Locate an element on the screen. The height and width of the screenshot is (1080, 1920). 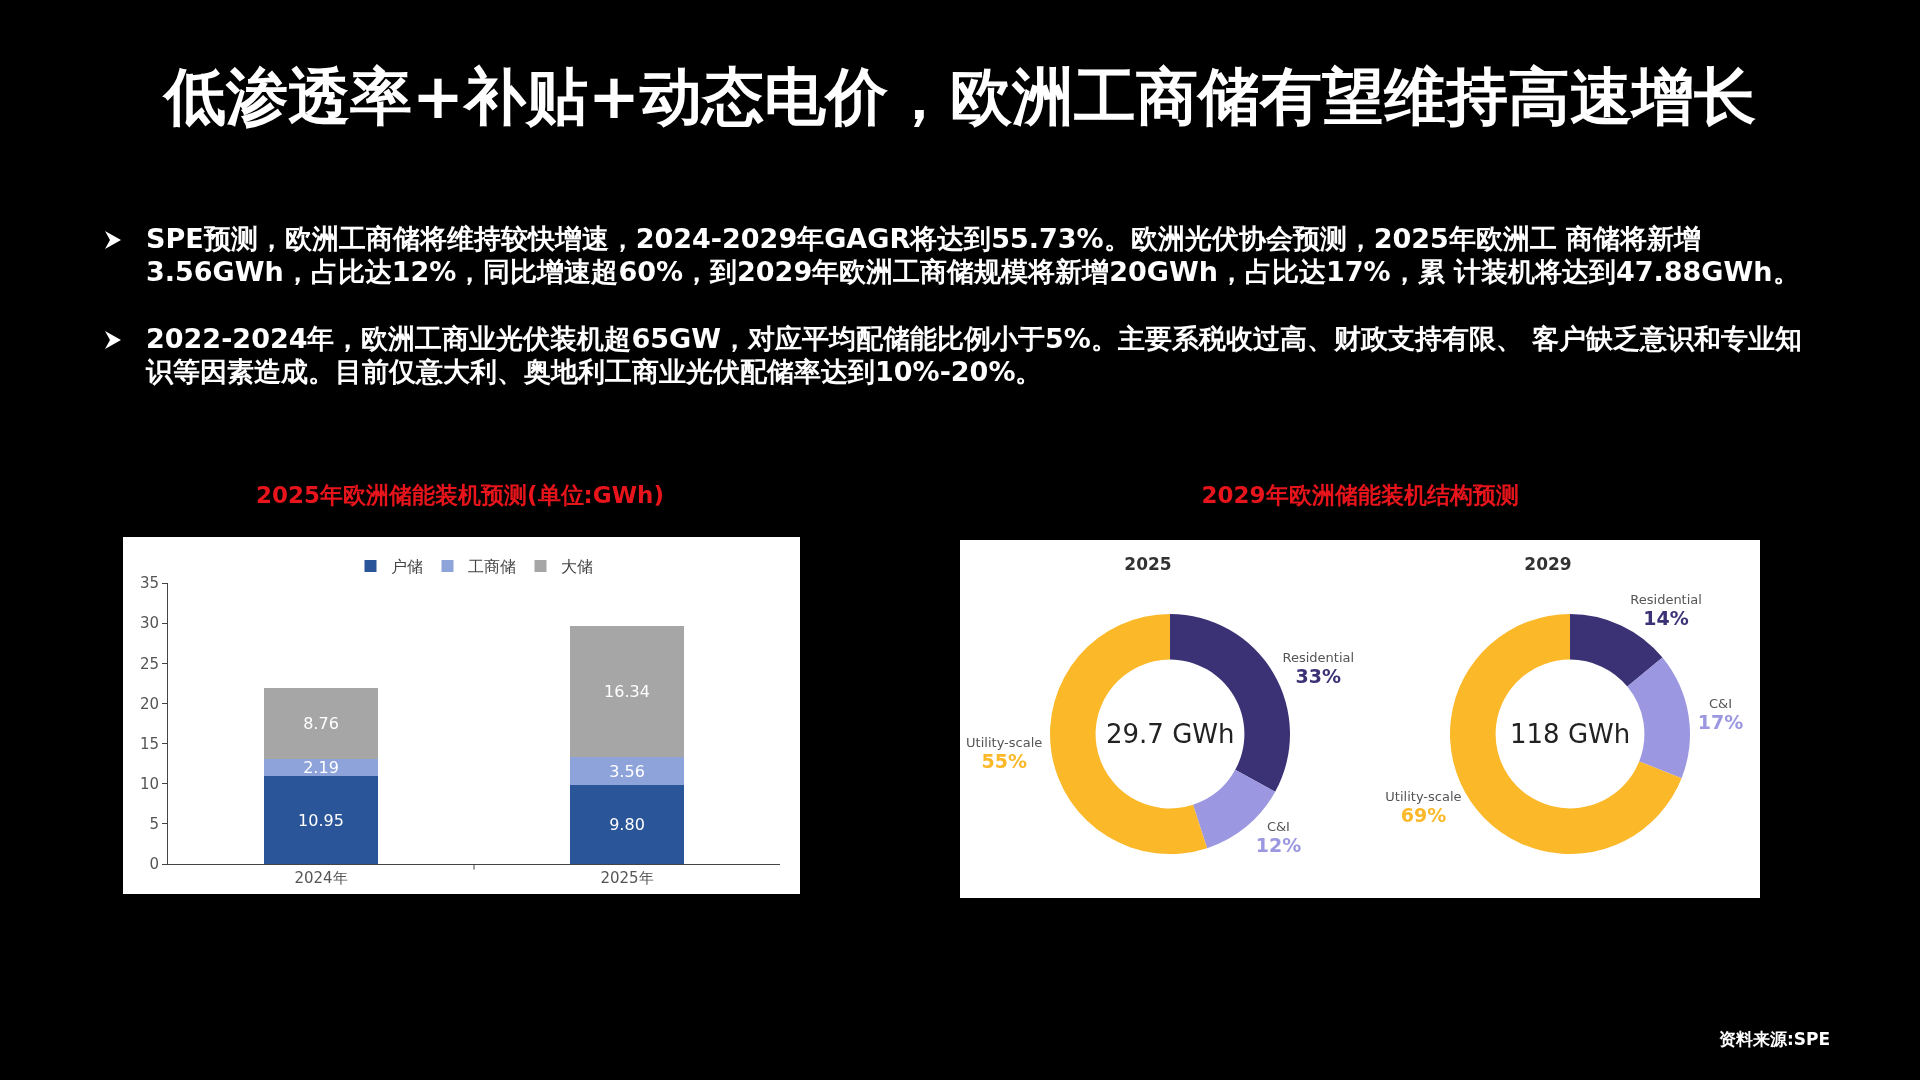
y-tick-label: 5 is located at coordinates (154, 824).